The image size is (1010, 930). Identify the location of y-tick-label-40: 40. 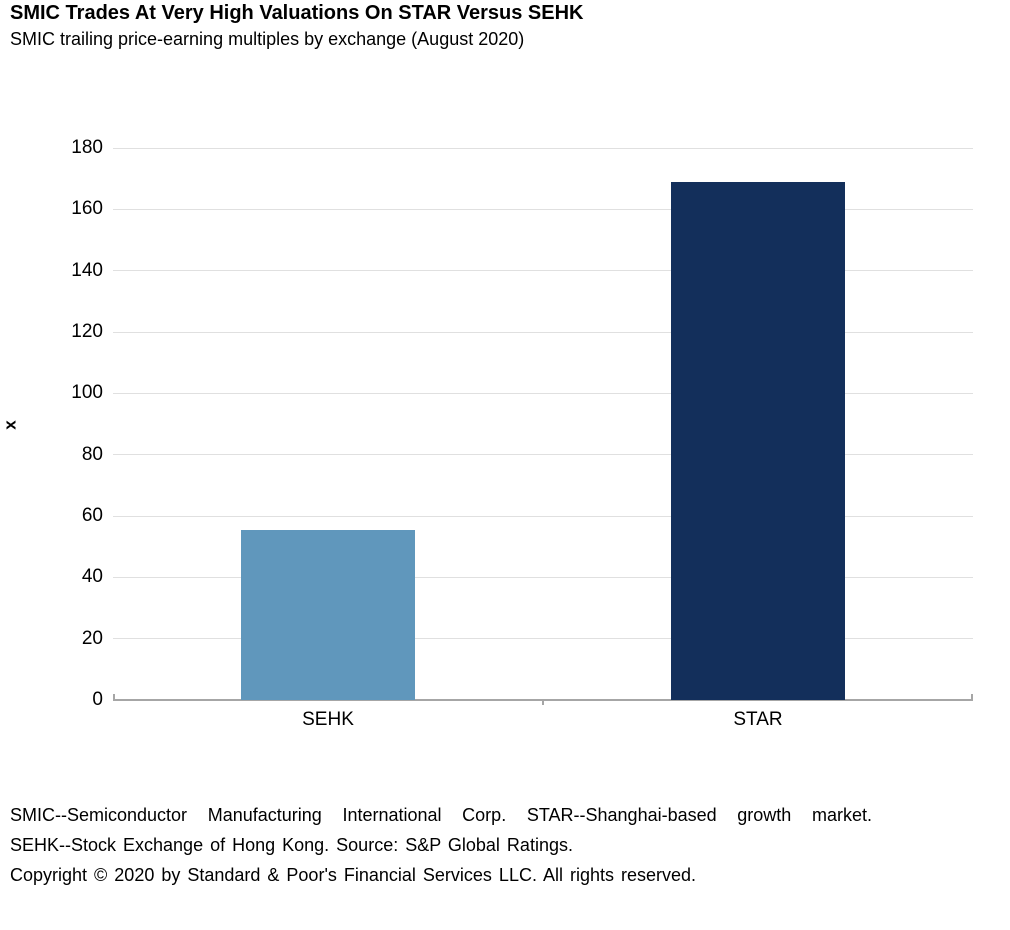
(92, 577).